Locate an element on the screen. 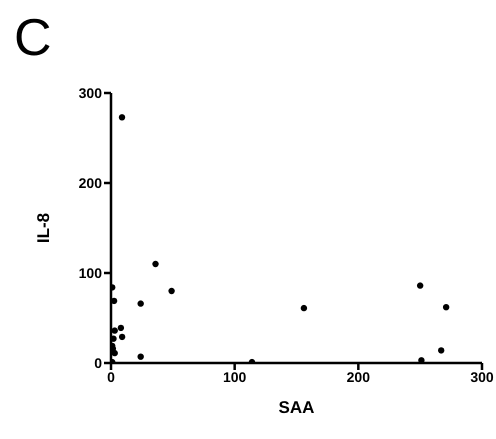 This screenshot has width=496, height=439. x-tick-label: 300 is located at coordinates (482, 376).